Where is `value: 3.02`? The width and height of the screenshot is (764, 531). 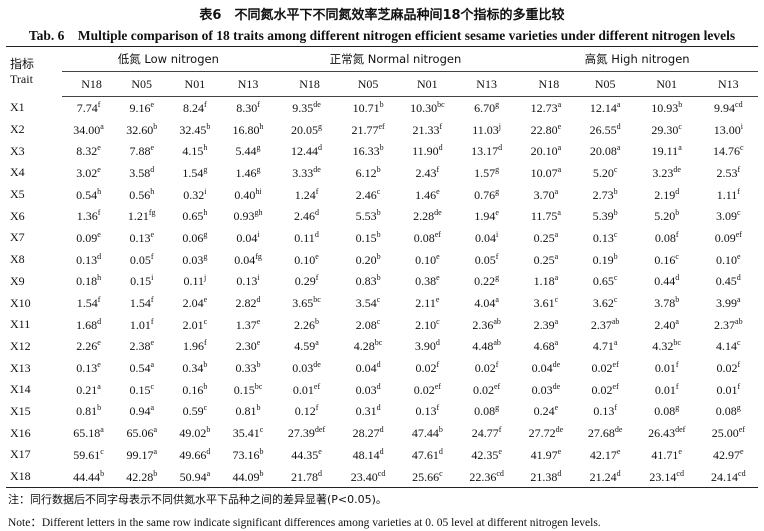
value: 3.02 is located at coordinates (87, 172).